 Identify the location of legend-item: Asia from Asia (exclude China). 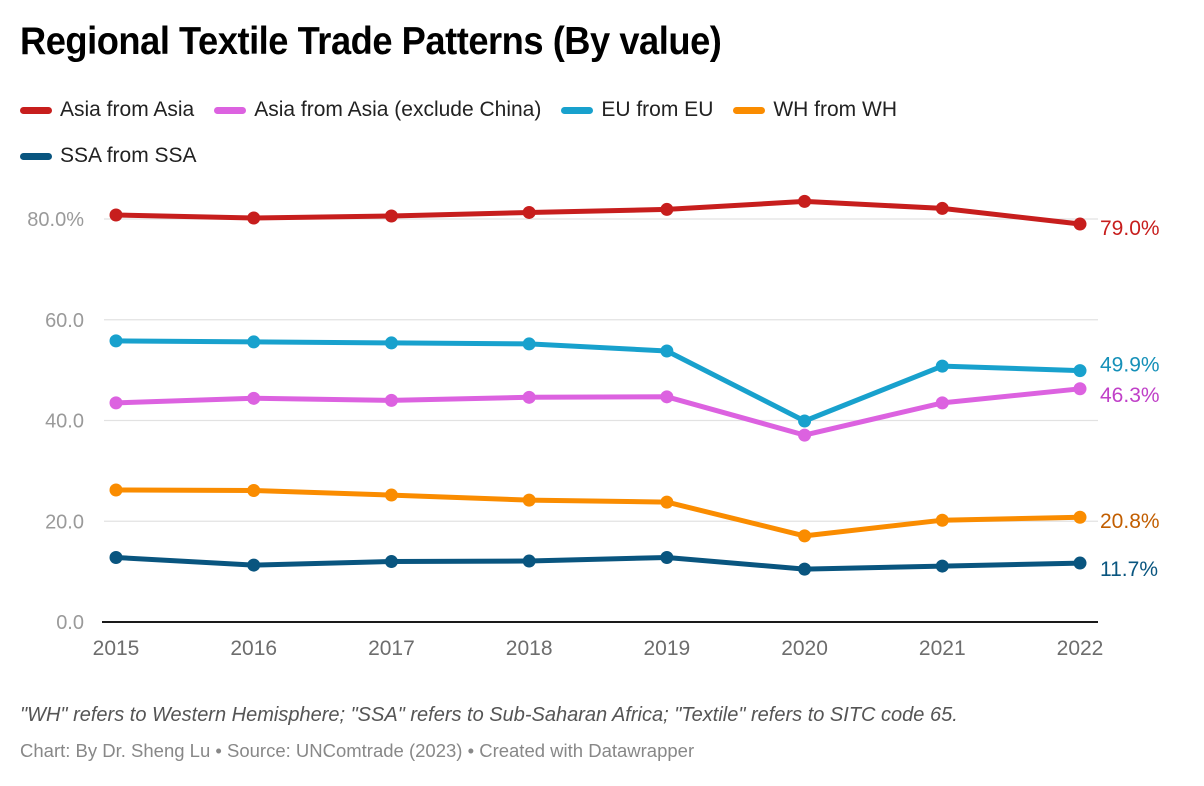
(377, 110).